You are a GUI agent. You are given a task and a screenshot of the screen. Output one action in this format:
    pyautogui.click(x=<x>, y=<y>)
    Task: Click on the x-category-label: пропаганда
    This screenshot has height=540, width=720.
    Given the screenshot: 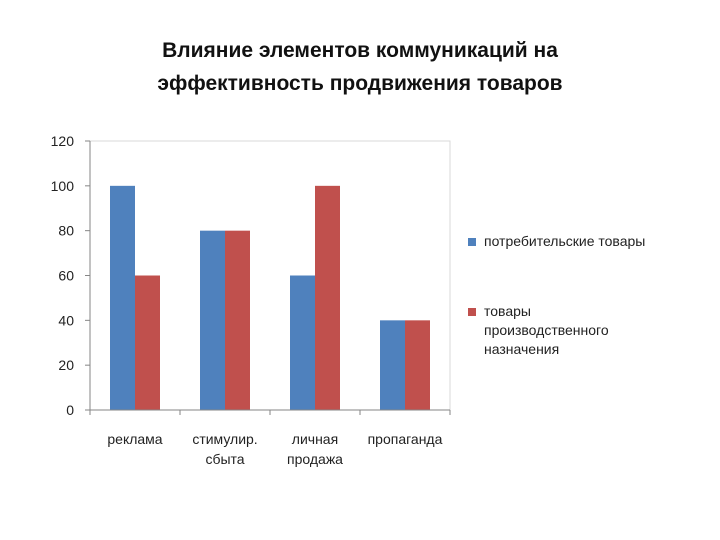 What is the action you would take?
    pyautogui.click(x=405, y=439)
    